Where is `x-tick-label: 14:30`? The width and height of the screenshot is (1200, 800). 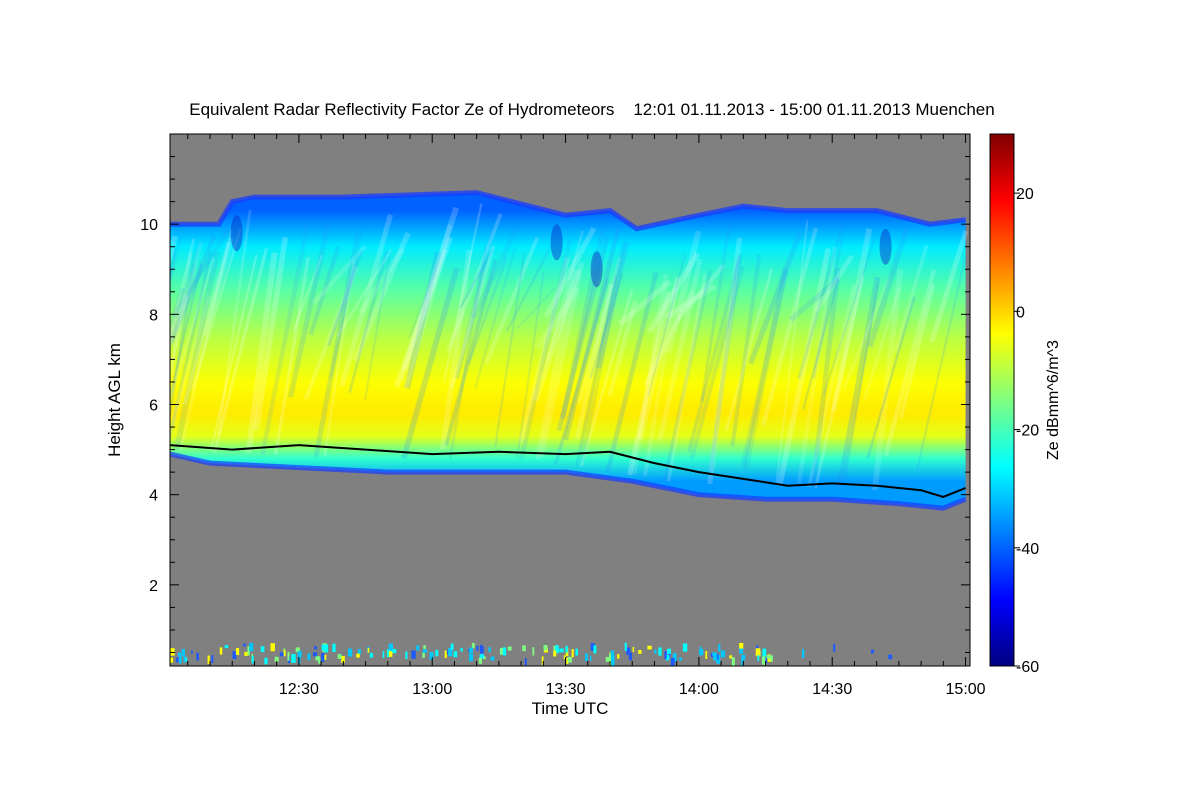
x-tick-label: 14:30 is located at coordinates (832, 689).